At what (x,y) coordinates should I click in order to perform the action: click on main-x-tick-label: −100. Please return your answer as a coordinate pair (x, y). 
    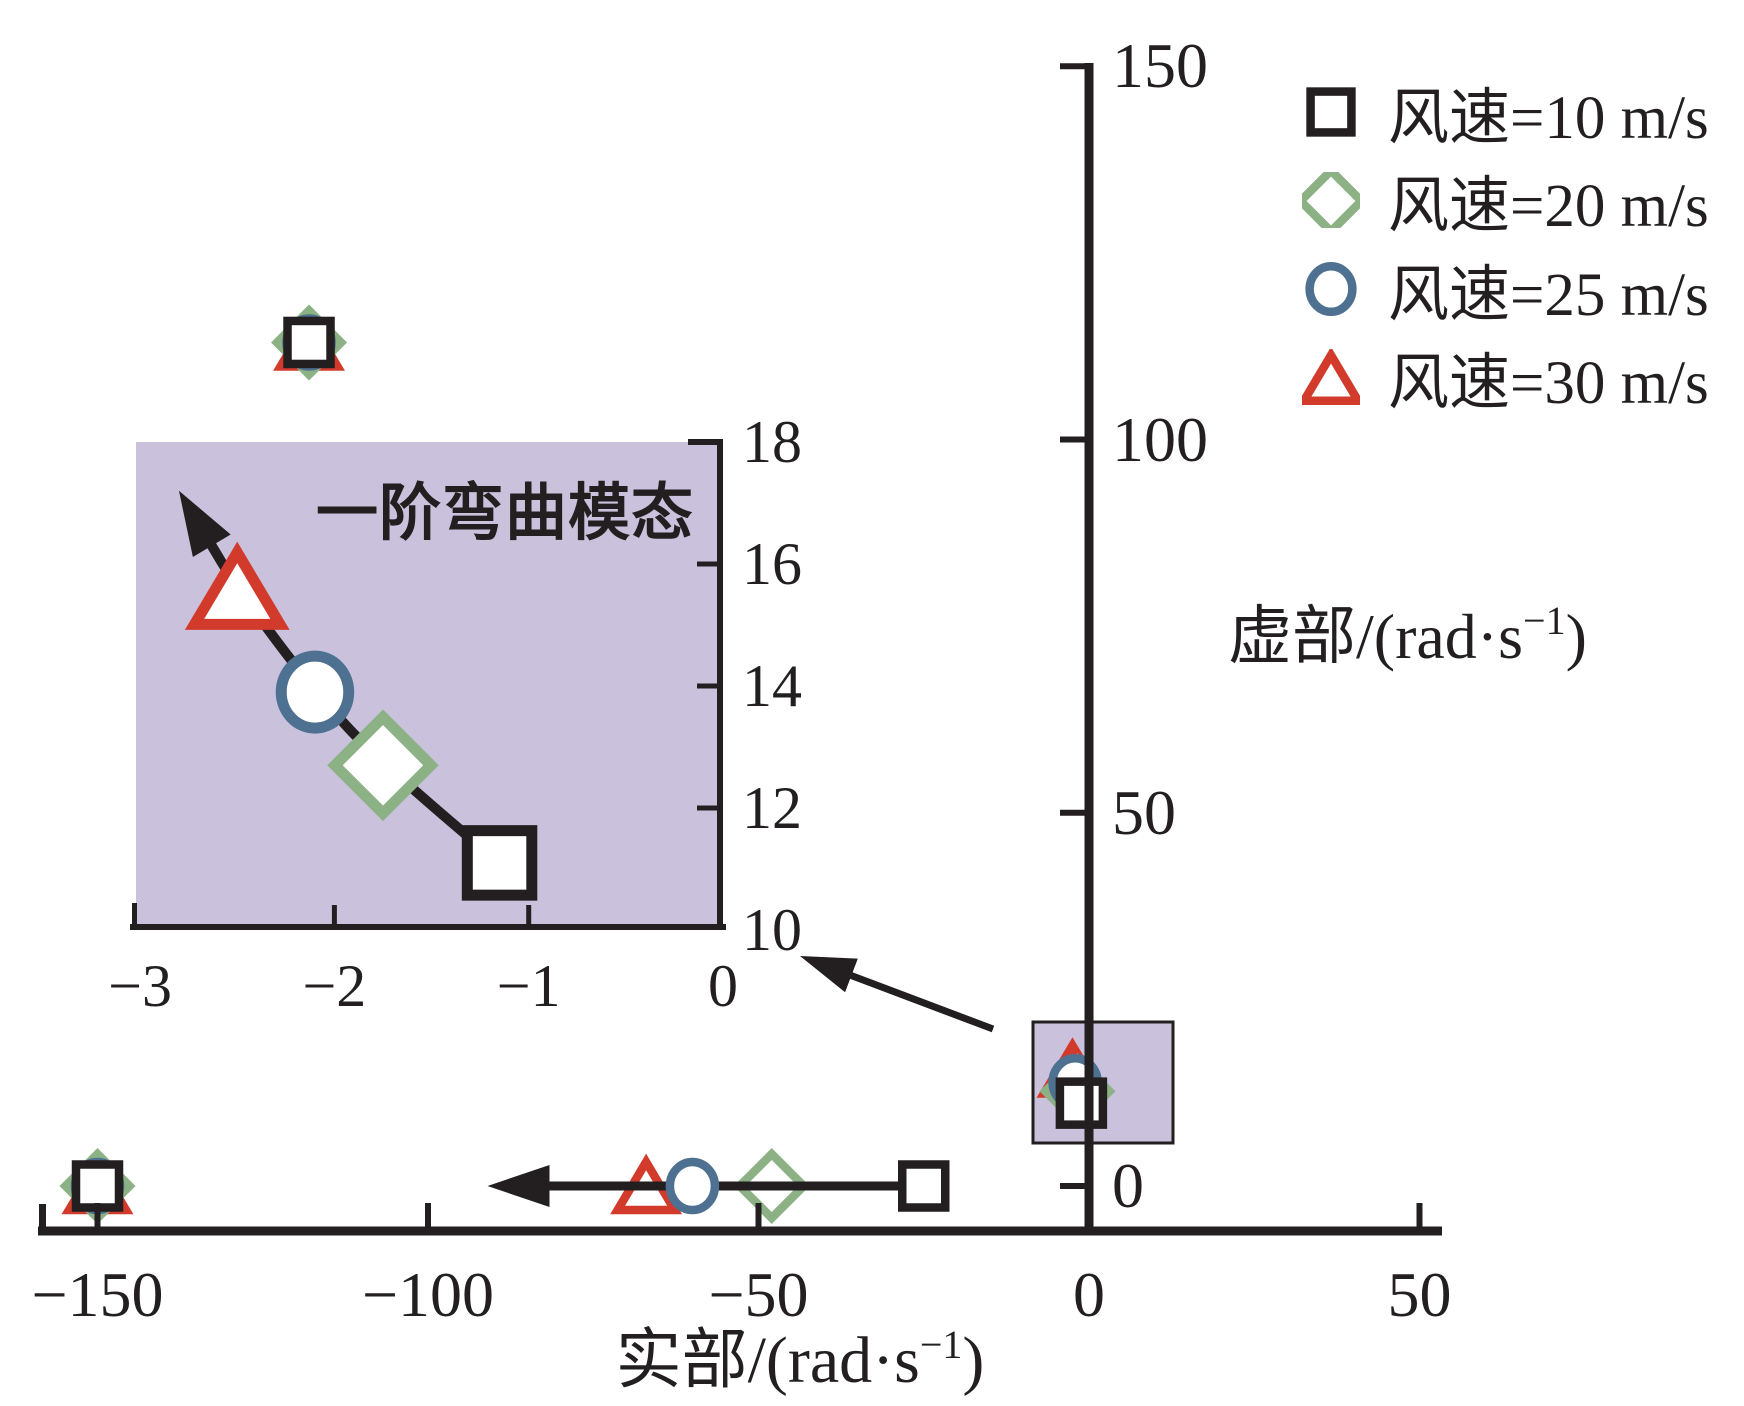
    Looking at the image, I should click on (428, 1294).